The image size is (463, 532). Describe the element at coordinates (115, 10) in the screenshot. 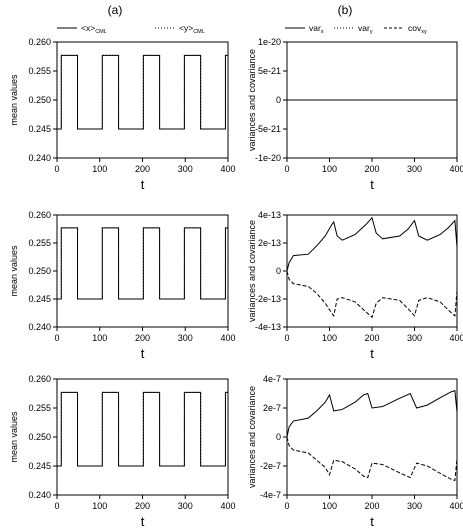

I see `panel-label-a: (a)` at that location.